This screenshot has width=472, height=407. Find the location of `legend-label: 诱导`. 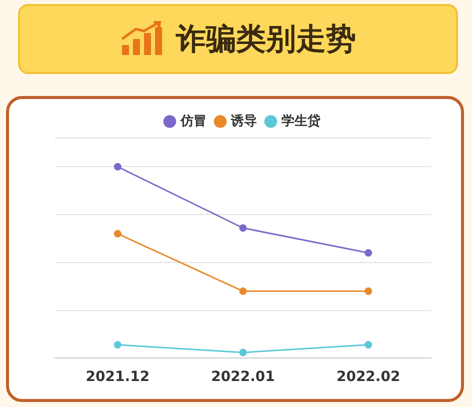

legend-label: 诱导 is located at coordinates (243, 120).